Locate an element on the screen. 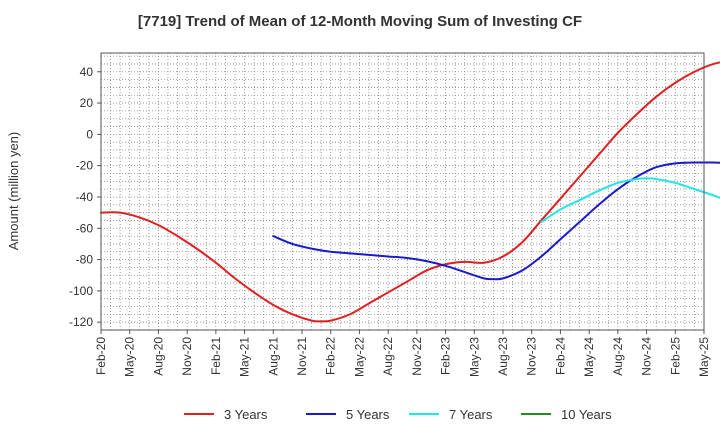 This screenshot has height=440, width=720. y-tick-label: 20 is located at coordinates (87, 103).